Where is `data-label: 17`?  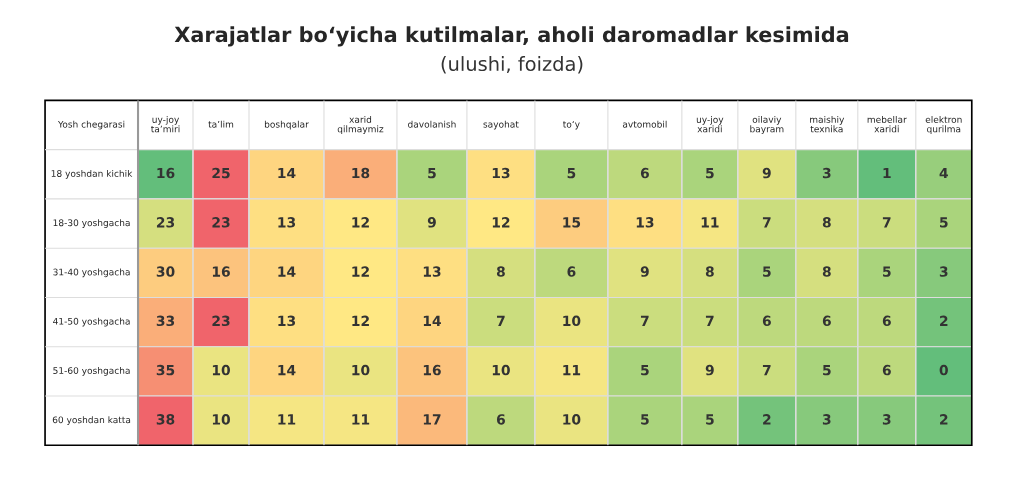
data-label: 17 is located at coordinates (432, 419).